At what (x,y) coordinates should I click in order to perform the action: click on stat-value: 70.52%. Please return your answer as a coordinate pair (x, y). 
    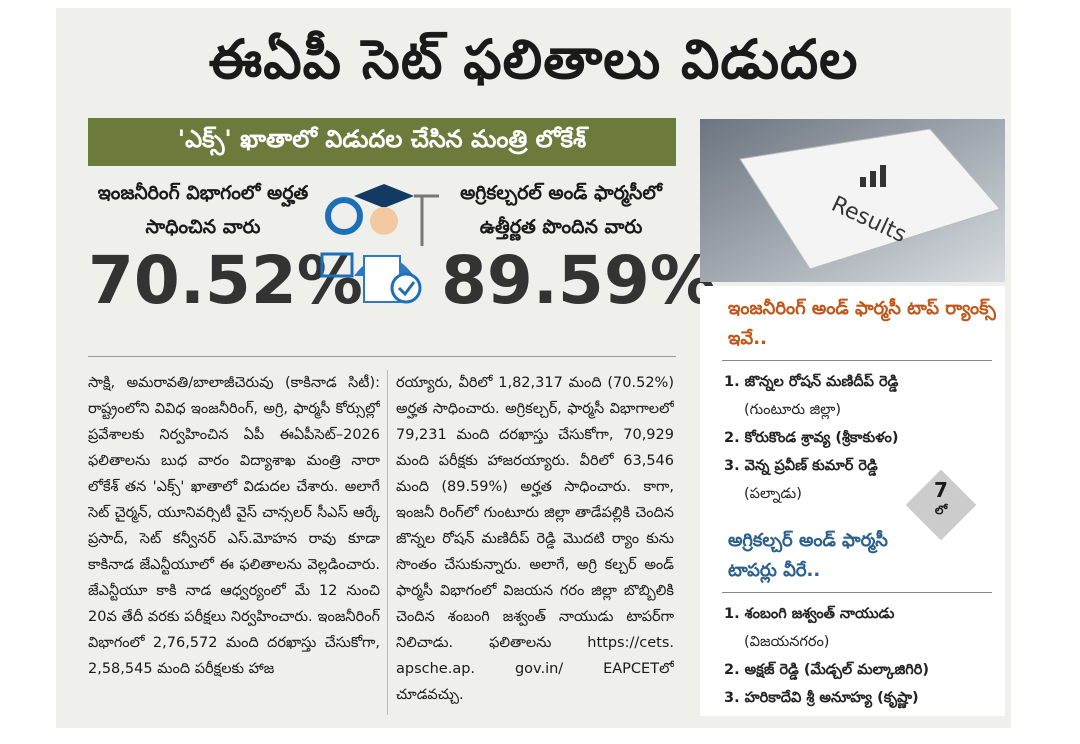
    Looking at the image, I should click on (225, 280).